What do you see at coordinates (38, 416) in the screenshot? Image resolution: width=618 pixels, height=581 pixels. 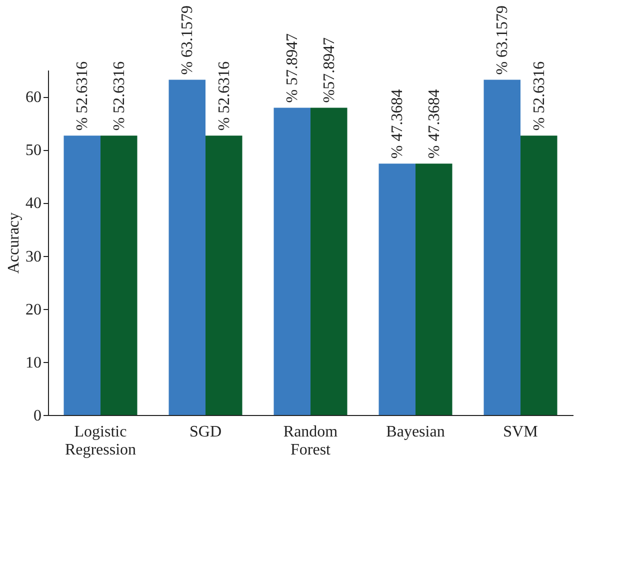 I see `y-tick-label: 0` at bounding box center [38, 416].